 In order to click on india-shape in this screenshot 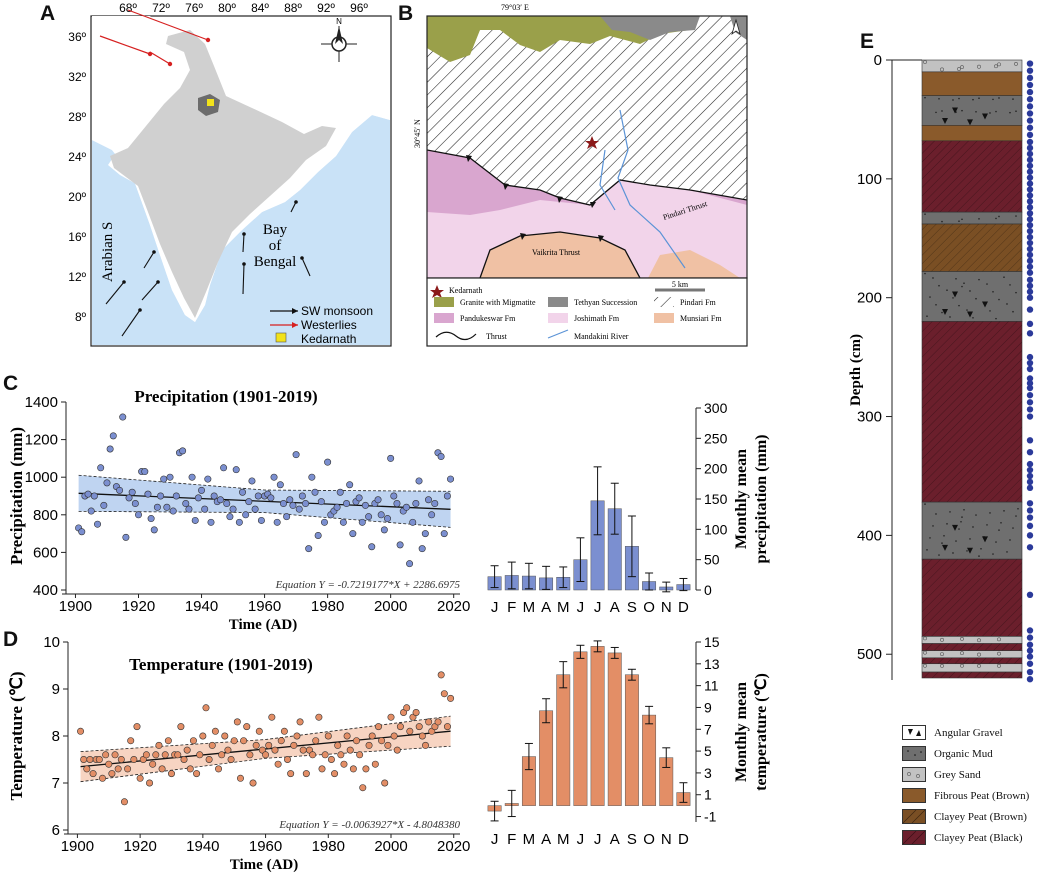, I will do `click(223, 174)`.